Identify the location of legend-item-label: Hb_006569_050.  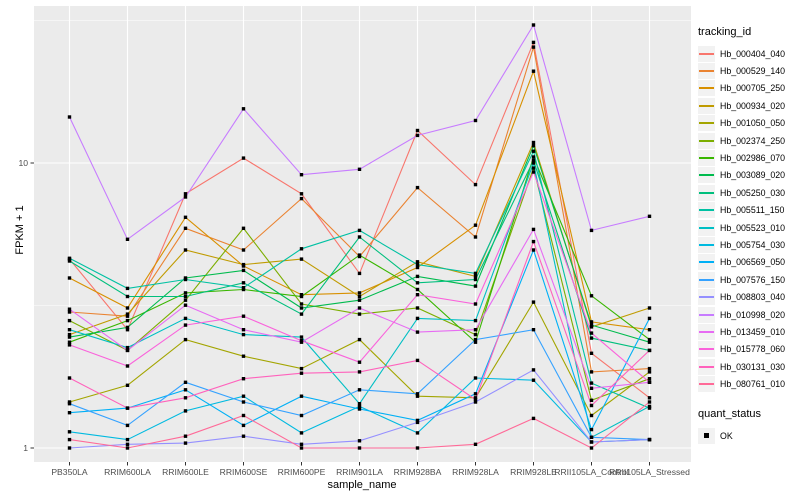
(753, 262).